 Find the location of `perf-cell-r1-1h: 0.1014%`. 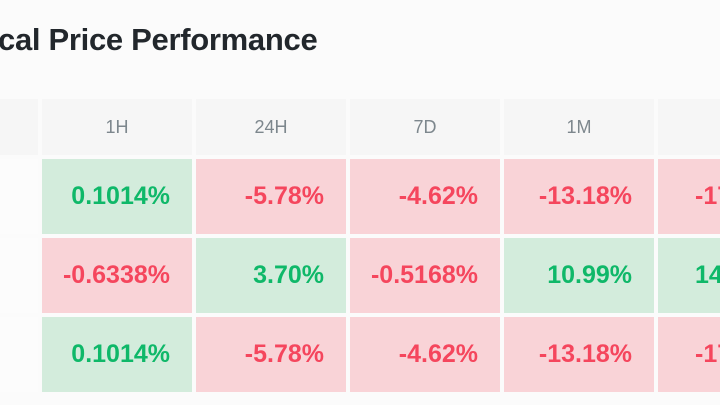

perf-cell-r1-1h: 0.1014% is located at coordinates (117, 196).